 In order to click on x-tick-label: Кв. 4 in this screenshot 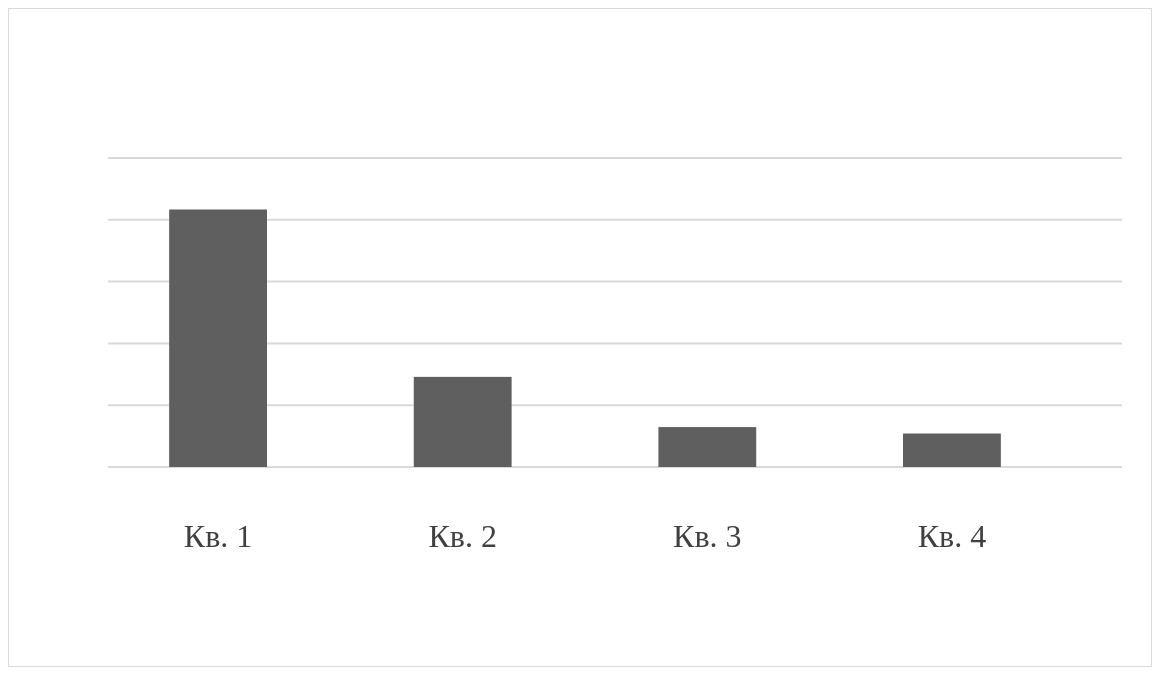, I will do `click(952, 536)`.